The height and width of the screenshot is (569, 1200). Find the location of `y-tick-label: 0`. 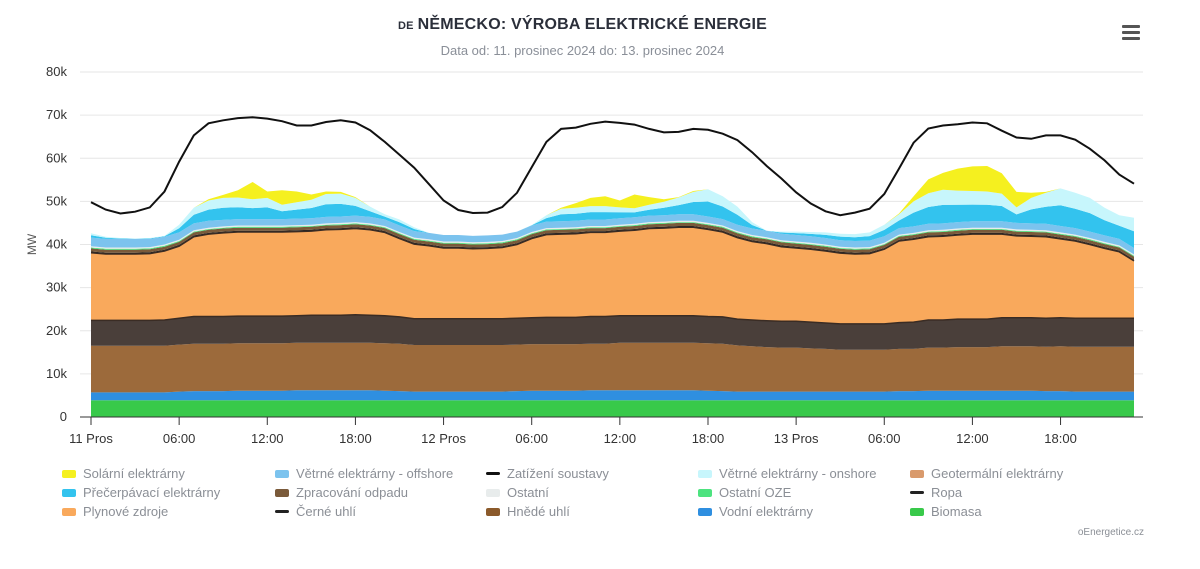

y-tick-label: 0 is located at coordinates (63, 416).